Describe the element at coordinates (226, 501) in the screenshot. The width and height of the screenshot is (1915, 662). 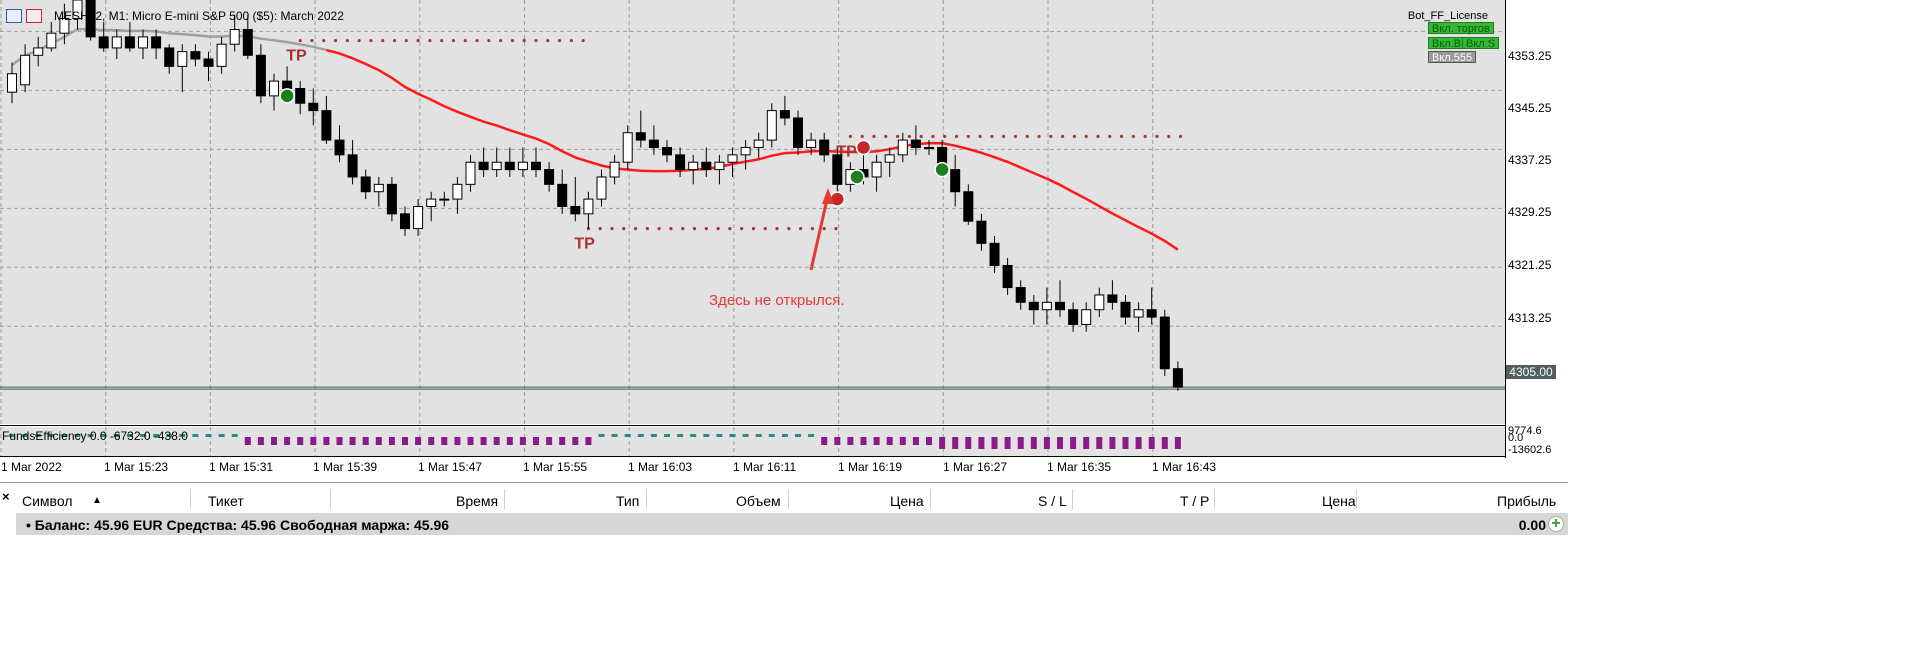
I see `col-ticket: Тикет` at that location.